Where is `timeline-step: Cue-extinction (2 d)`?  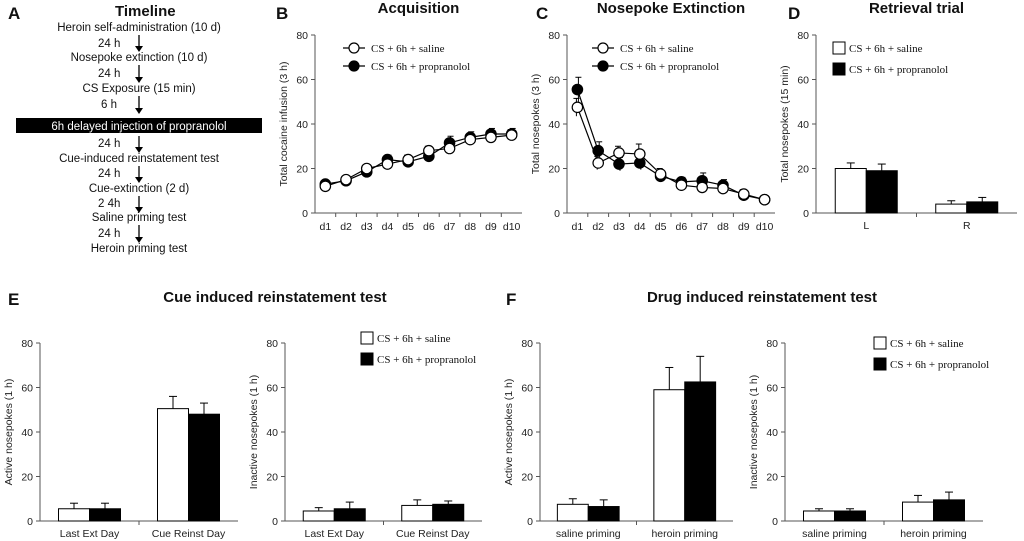
timeline-step: Cue-extinction (2 d) is located at coordinates (139, 189).